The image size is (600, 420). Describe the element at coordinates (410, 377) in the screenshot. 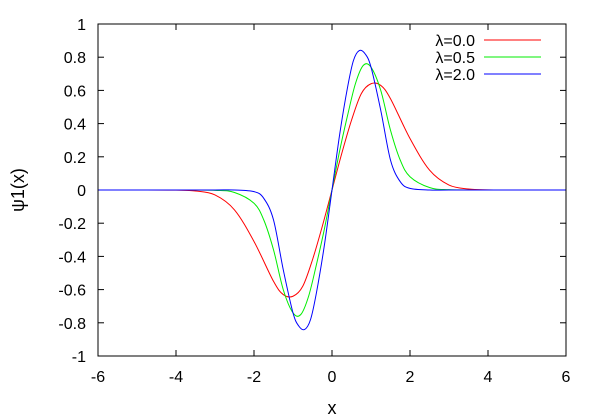

I see `x-tick-label: 2` at that location.